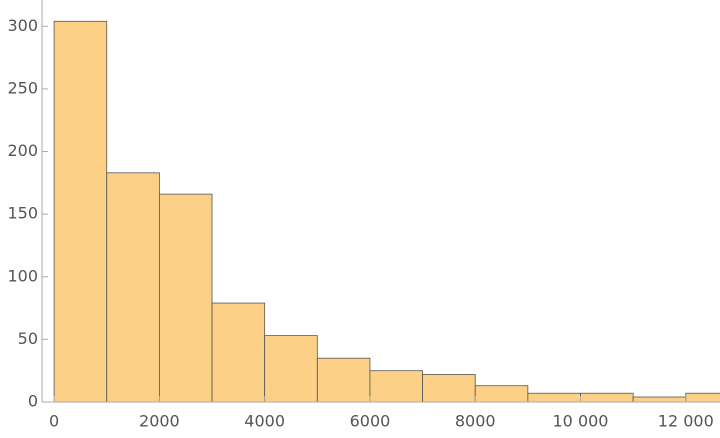 The image size is (720, 438). What do you see at coordinates (22, 213) in the screenshot?
I see `y-tick-label: 150` at bounding box center [22, 213].